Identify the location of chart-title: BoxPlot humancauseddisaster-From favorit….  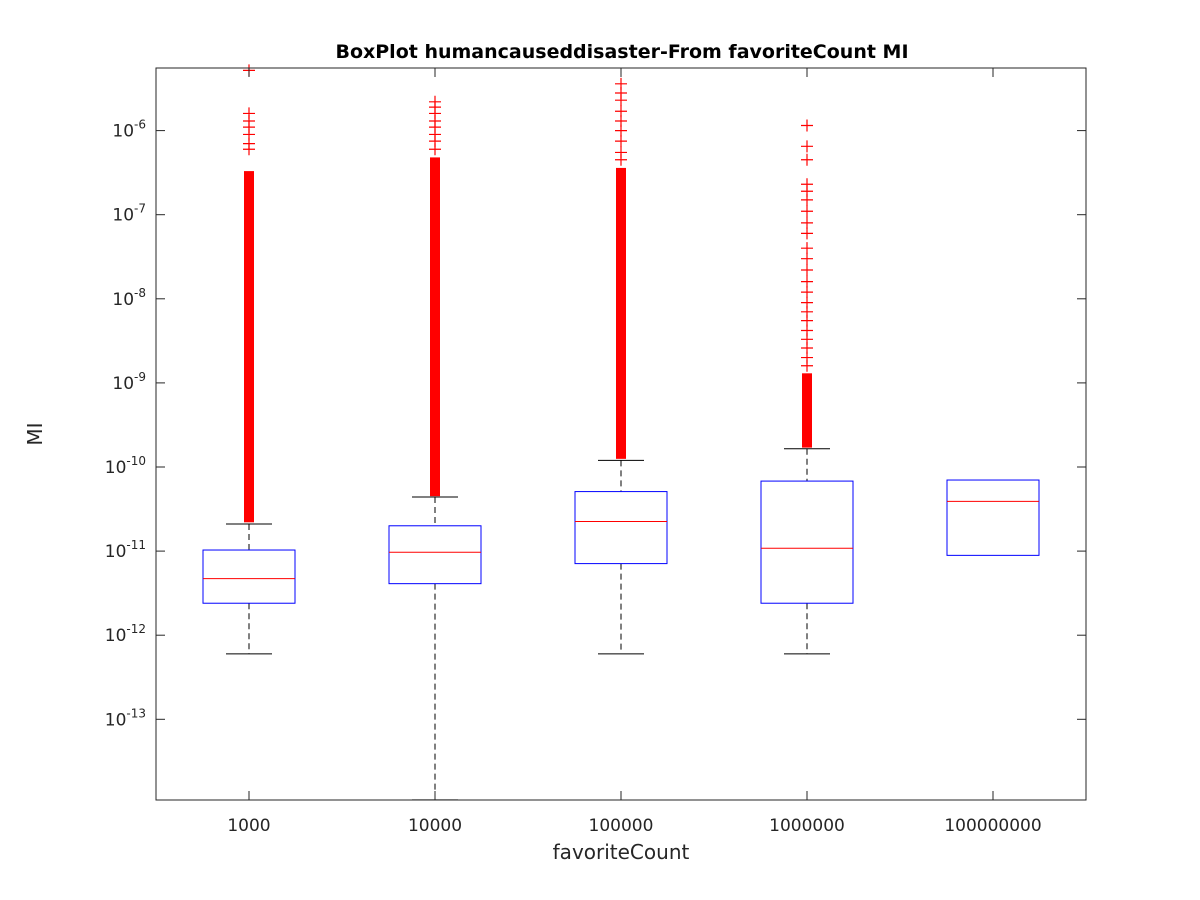
(621, 52).